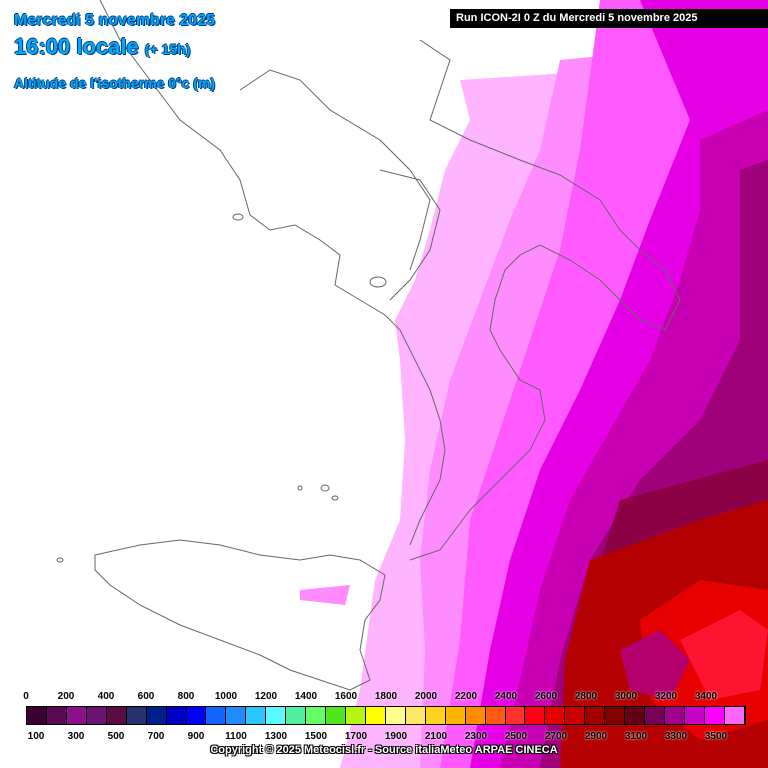 Image resolution: width=768 pixels, height=768 pixels. I want to click on legend-label-upper: 200, so click(66, 696).